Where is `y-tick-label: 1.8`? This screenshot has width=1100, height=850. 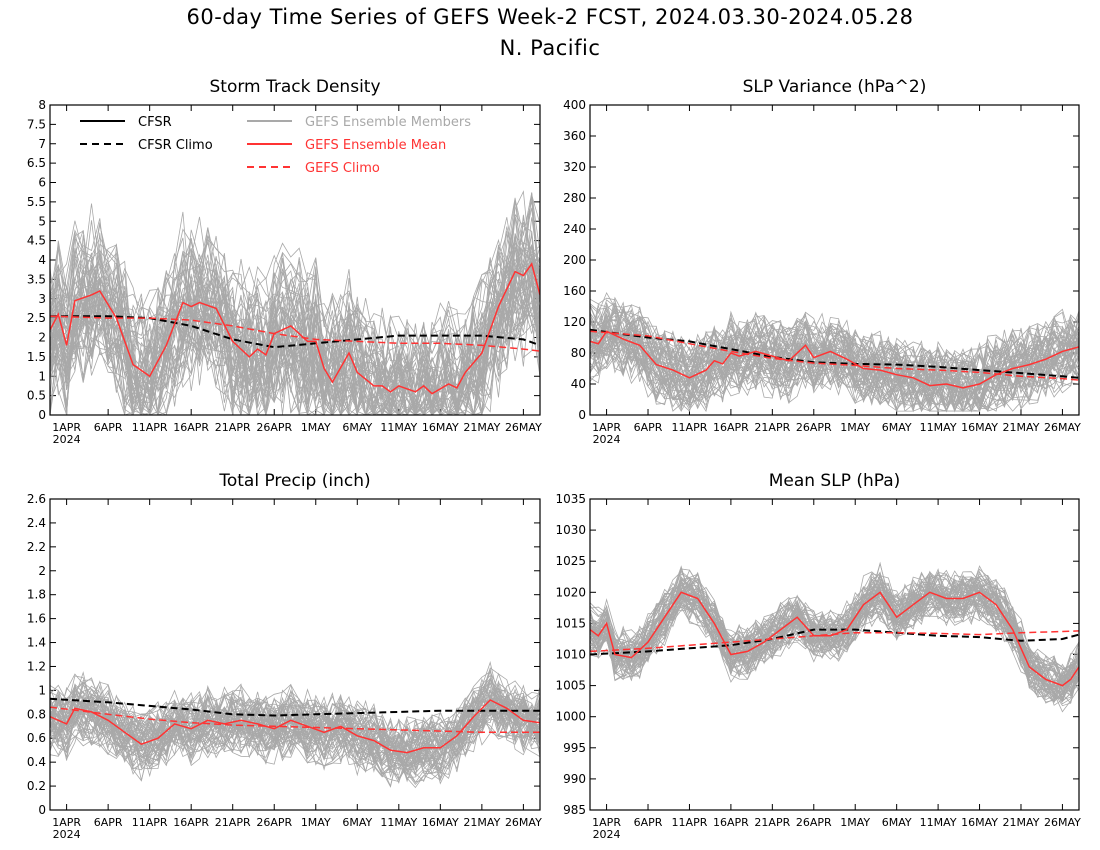 y-tick-label: 1.8 is located at coordinates (36, 595).